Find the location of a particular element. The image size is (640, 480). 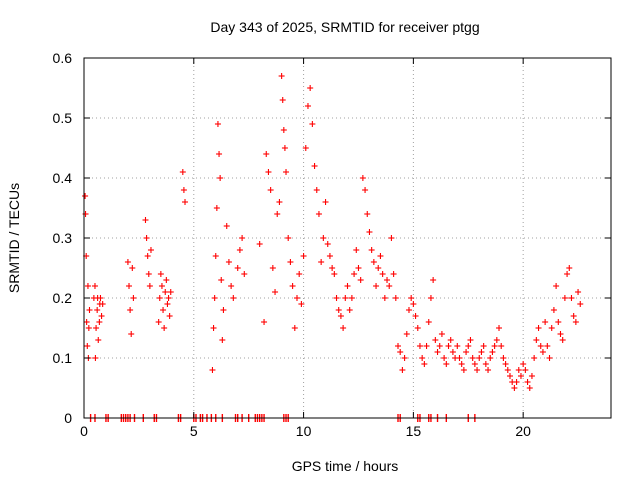

y-axis-title: SRMTID / TECUs is located at coordinates (14, 238).